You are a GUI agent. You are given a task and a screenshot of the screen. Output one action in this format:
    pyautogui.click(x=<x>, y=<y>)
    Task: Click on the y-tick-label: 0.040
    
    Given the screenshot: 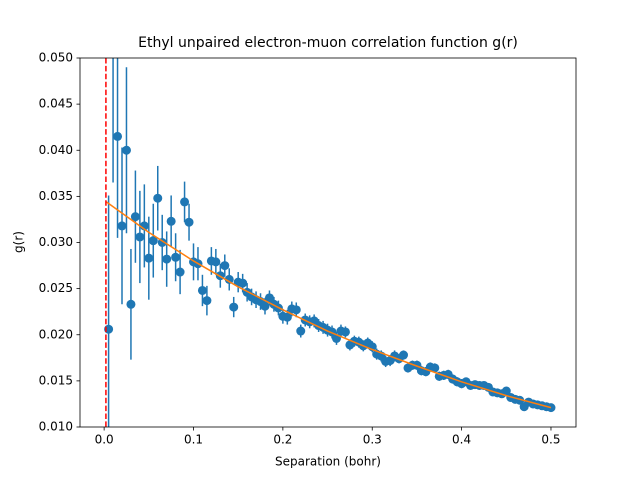 What is the action you would take?
    pyautogui.click(x=56, y=150)
    